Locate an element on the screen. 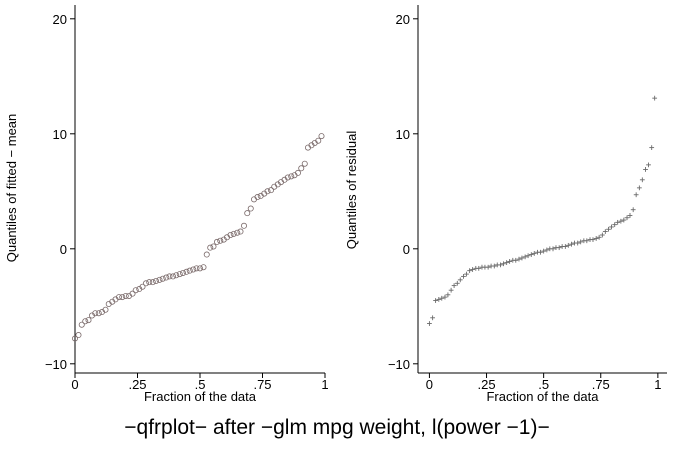  x-tick-label: .25 is located at coordinates (137, 384).